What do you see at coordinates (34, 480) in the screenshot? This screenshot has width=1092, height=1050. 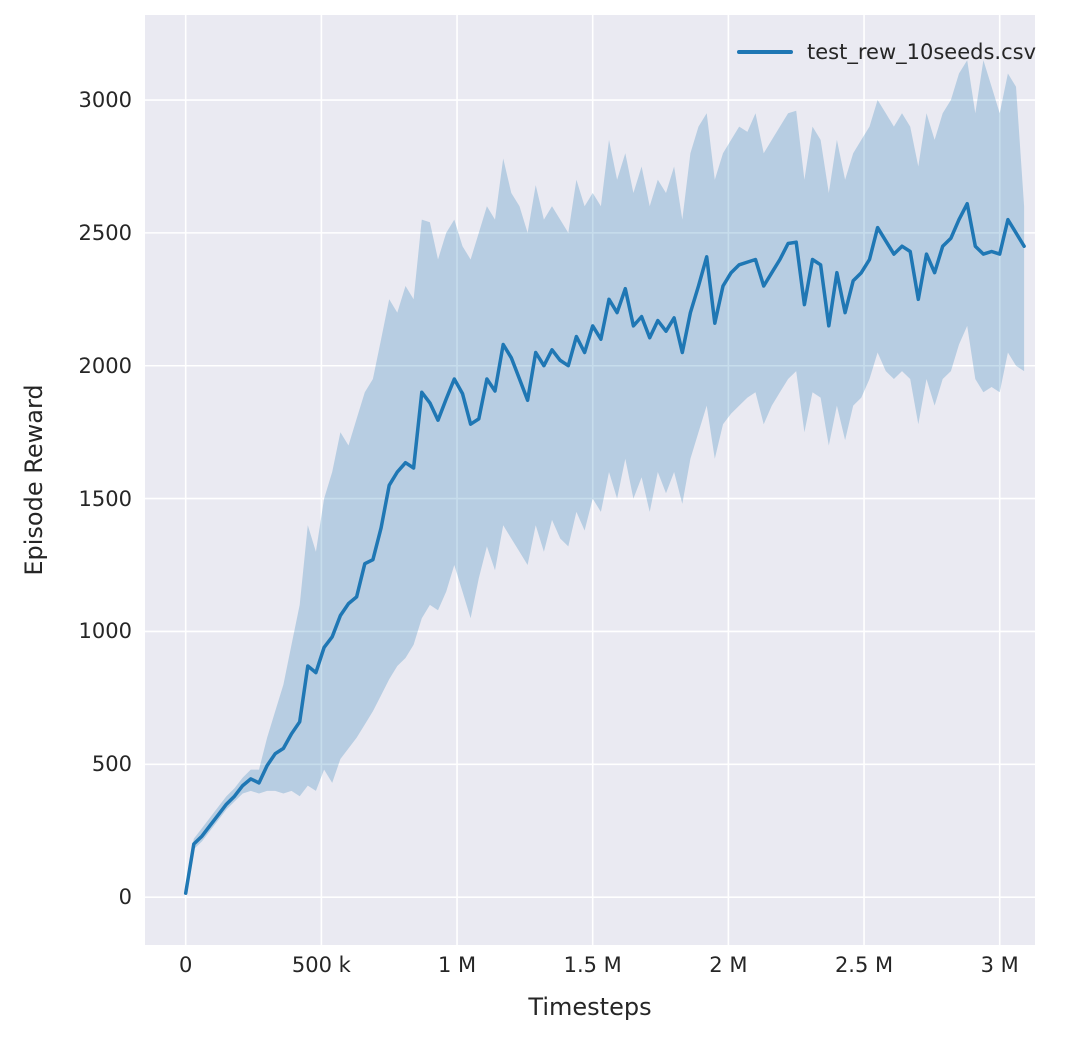 I see `y-axis-label: Episode Reward` at bounding box center [34, 480].